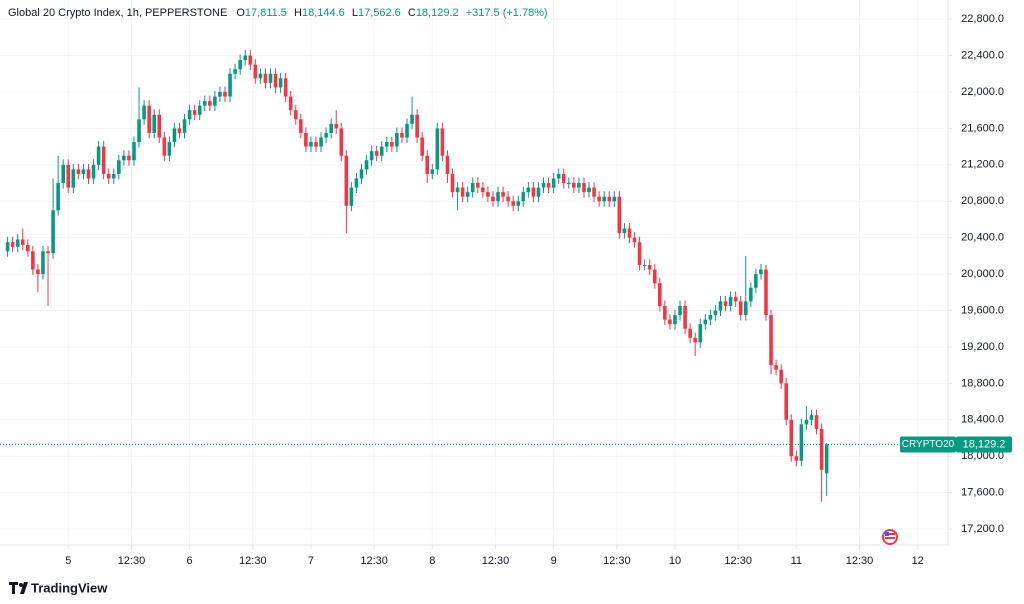 The height and width of the screenshot is (604, 1024). Describe the element at coordinates (982, 238) in the screenshot. I see `y-tick-label: 20,400.0` at that location.